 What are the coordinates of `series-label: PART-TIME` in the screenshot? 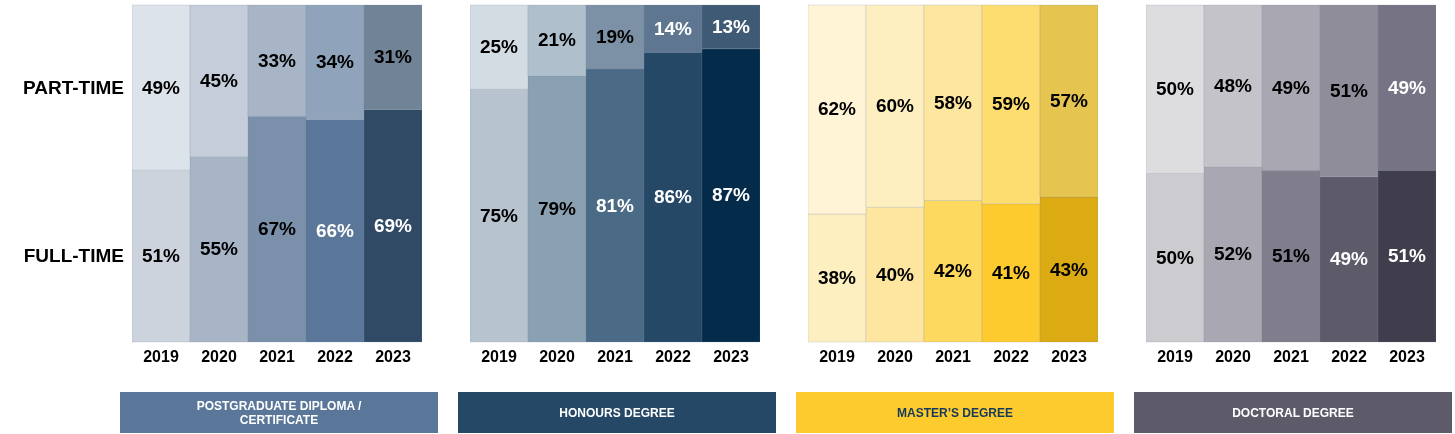 It's located at (73, 87).